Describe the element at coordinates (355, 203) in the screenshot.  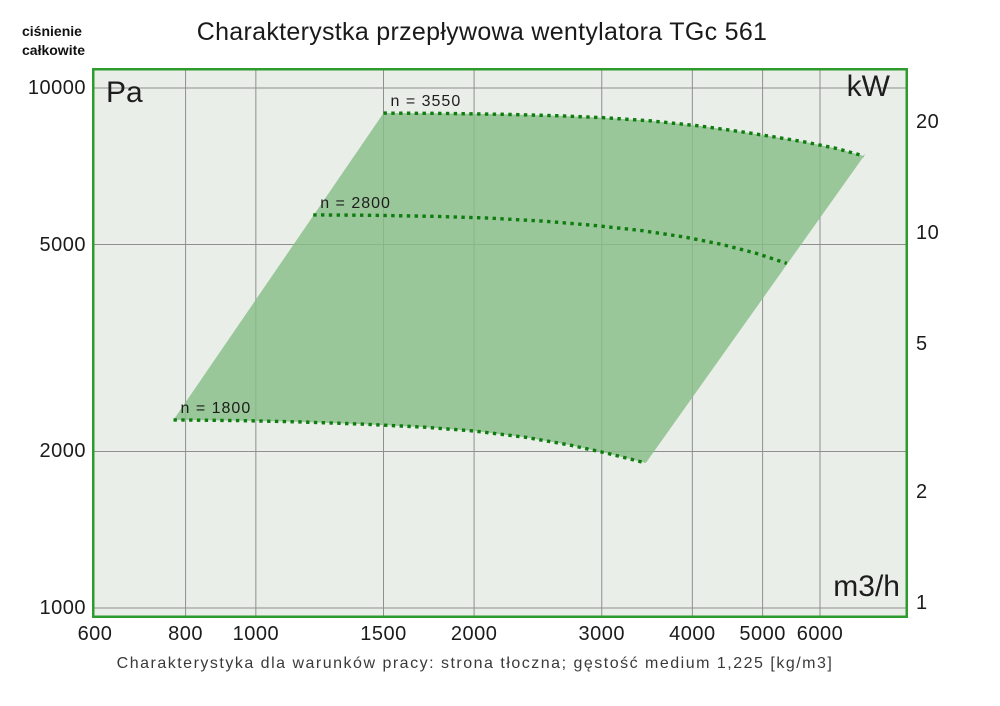
I see `curve-label-n-2800: n = 2800` at that location.